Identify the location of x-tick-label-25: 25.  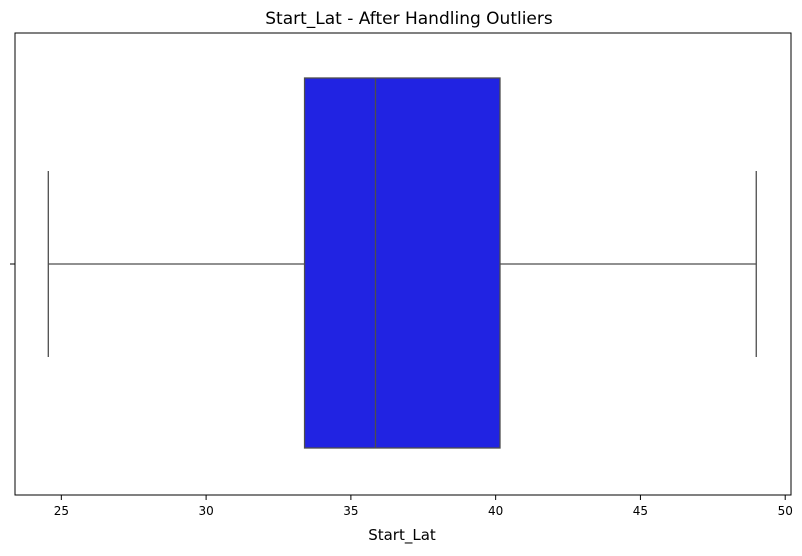
(61, 511).